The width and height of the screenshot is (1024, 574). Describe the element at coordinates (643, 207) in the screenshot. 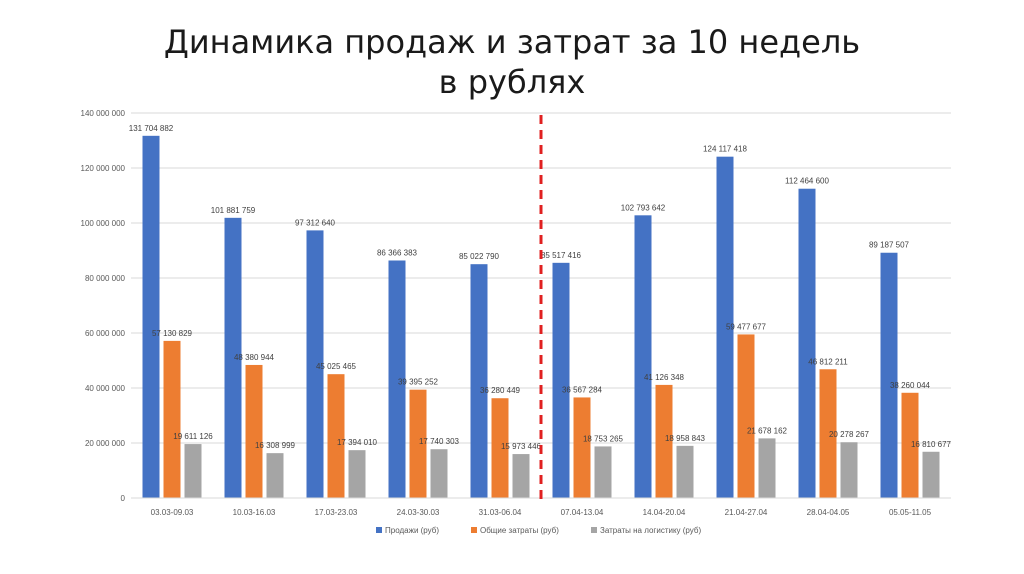

I see `data-label: 102 793 642` at that location.